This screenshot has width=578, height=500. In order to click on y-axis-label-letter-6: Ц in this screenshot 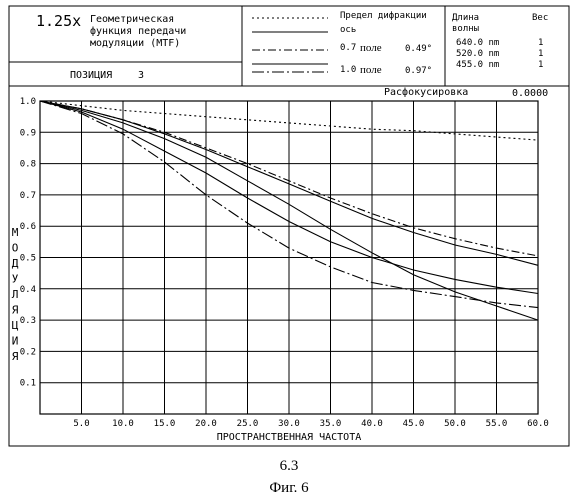, I will do `click(15, 325)`.